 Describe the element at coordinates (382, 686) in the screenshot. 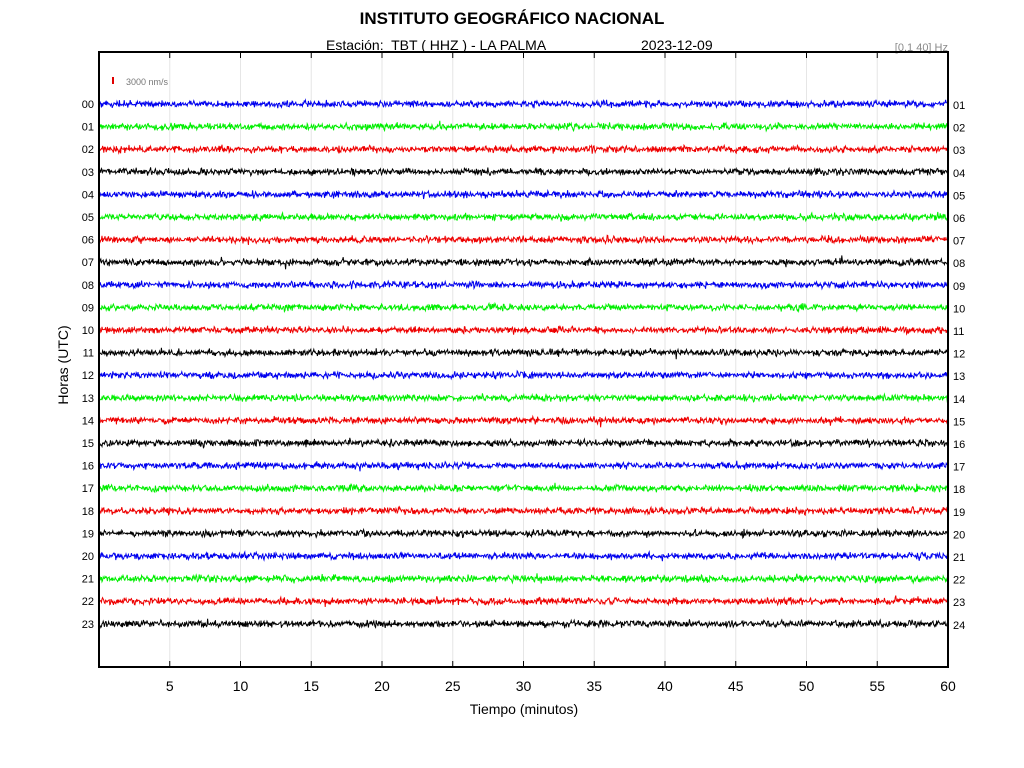

I see `x-tick-label: 20` at that location.